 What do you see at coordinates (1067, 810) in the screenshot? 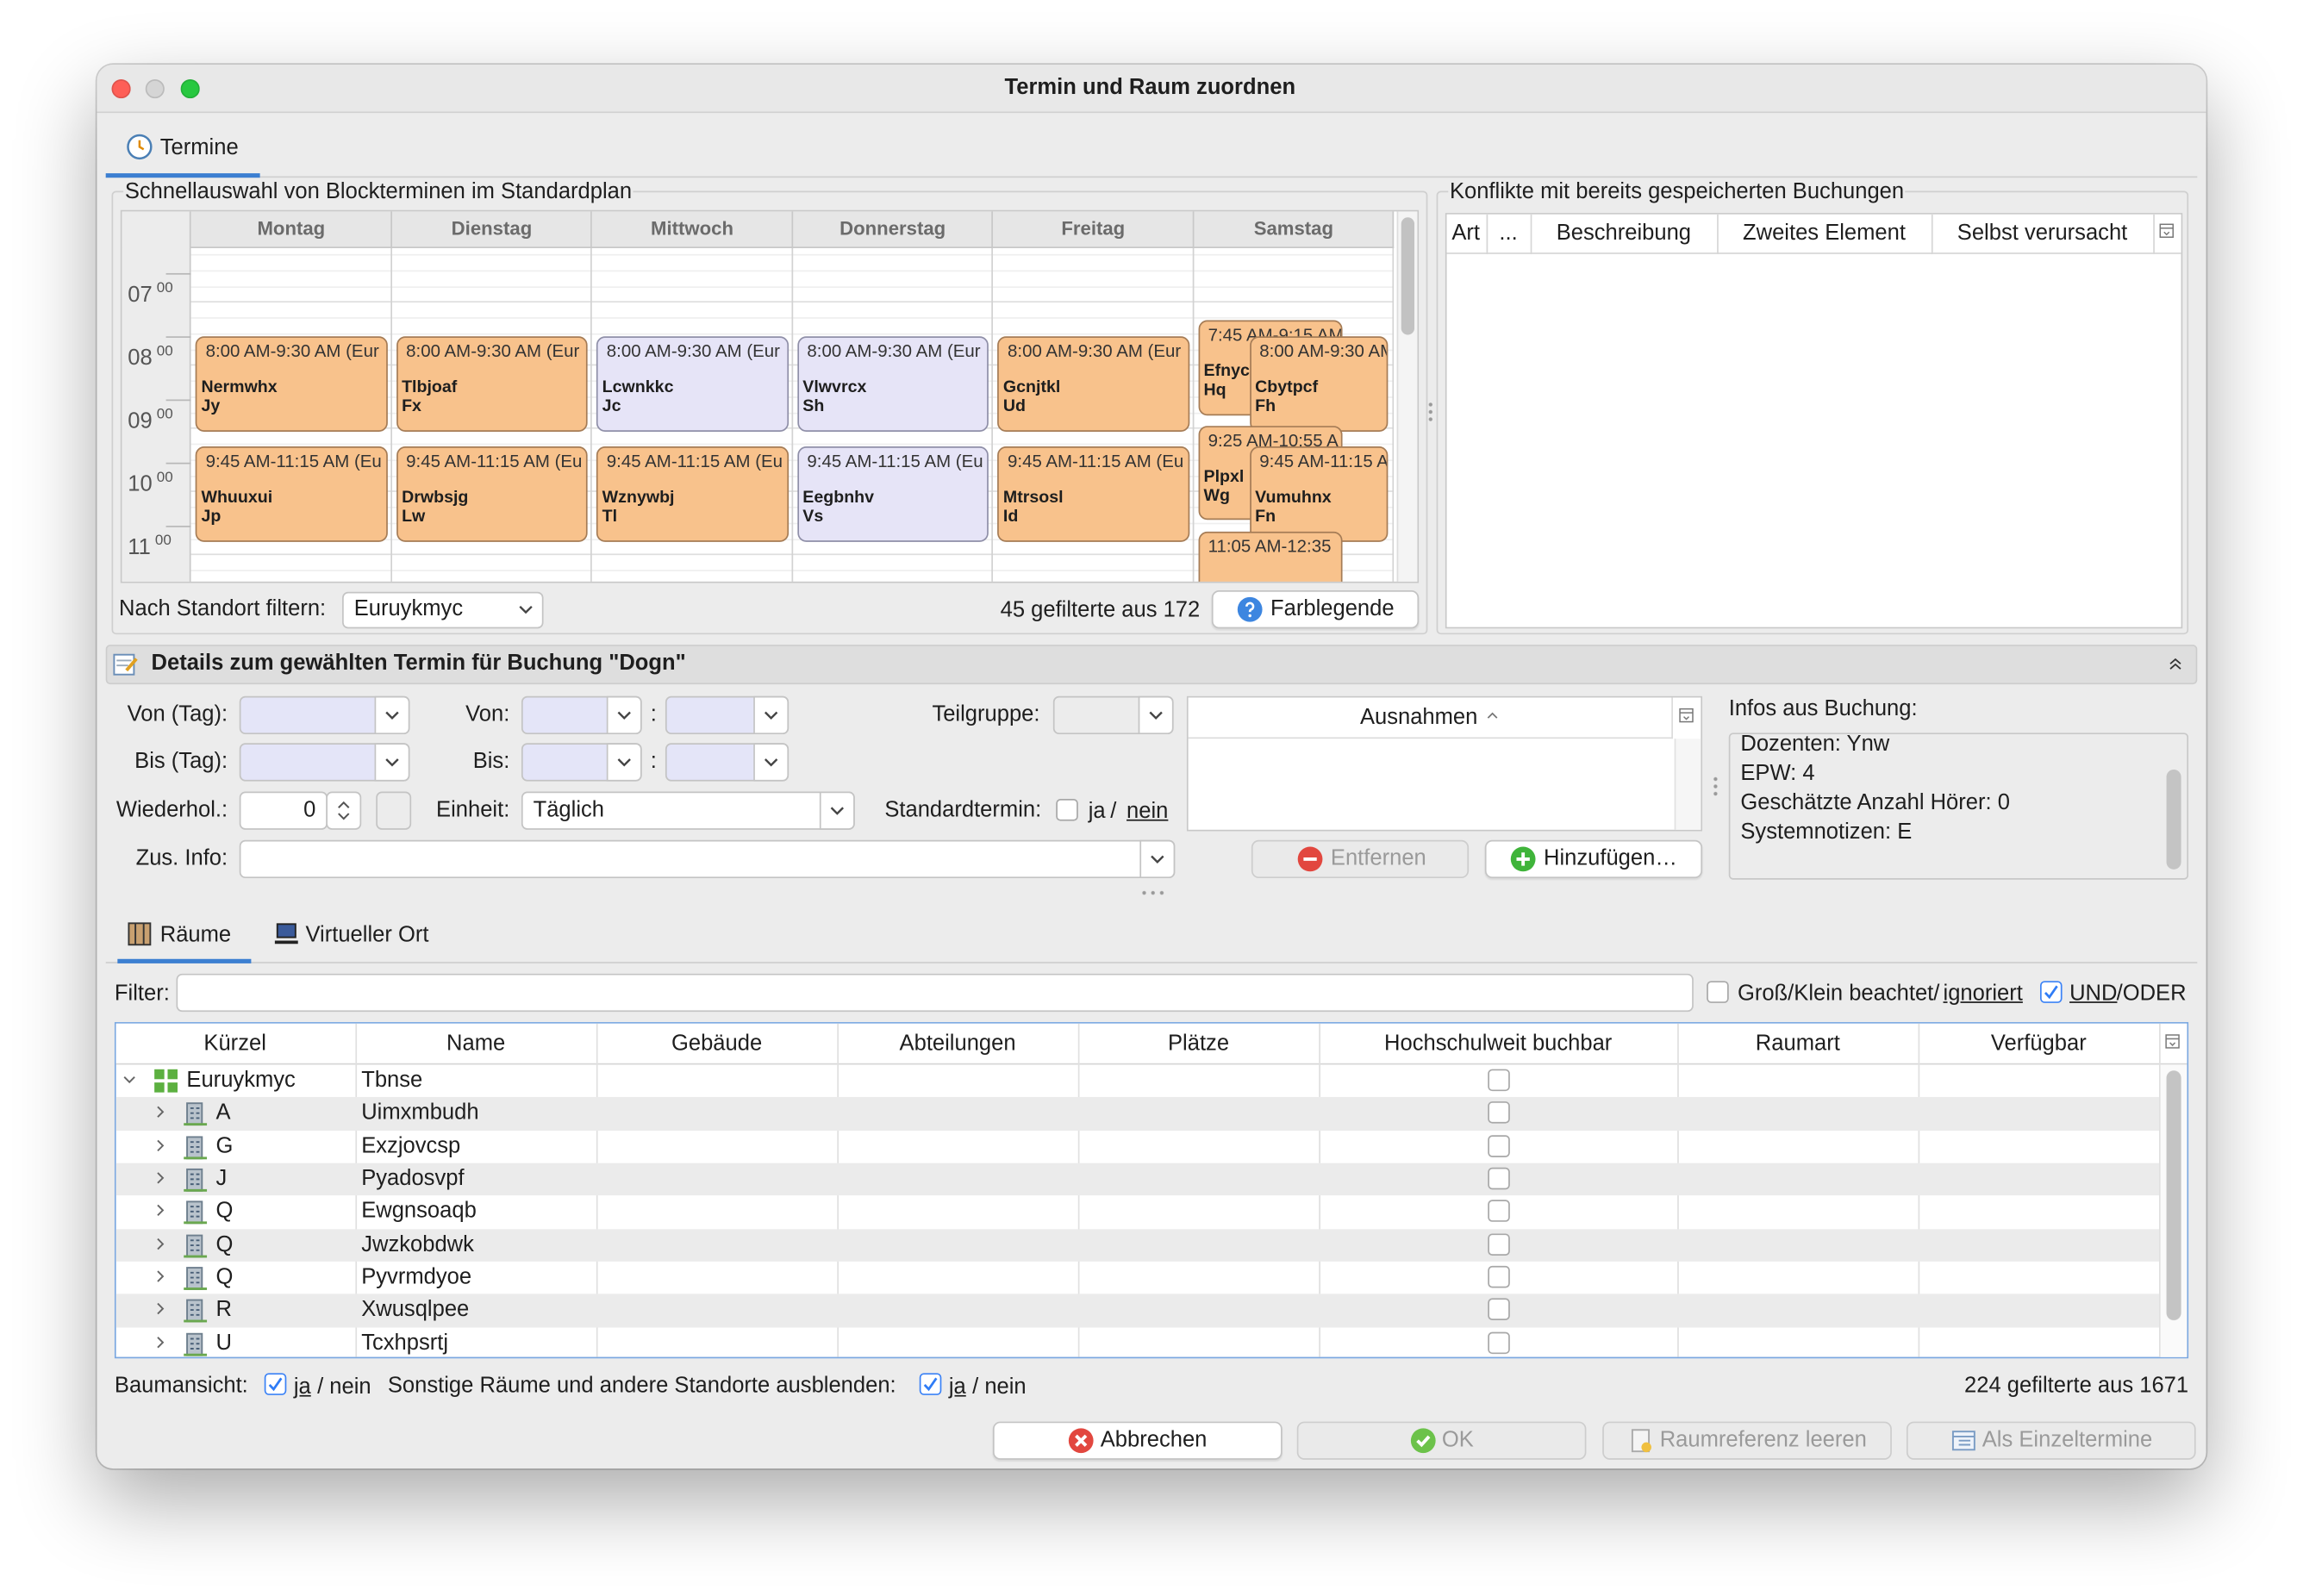
I see `standard-checkbox` at bounding box center [1067, 810].